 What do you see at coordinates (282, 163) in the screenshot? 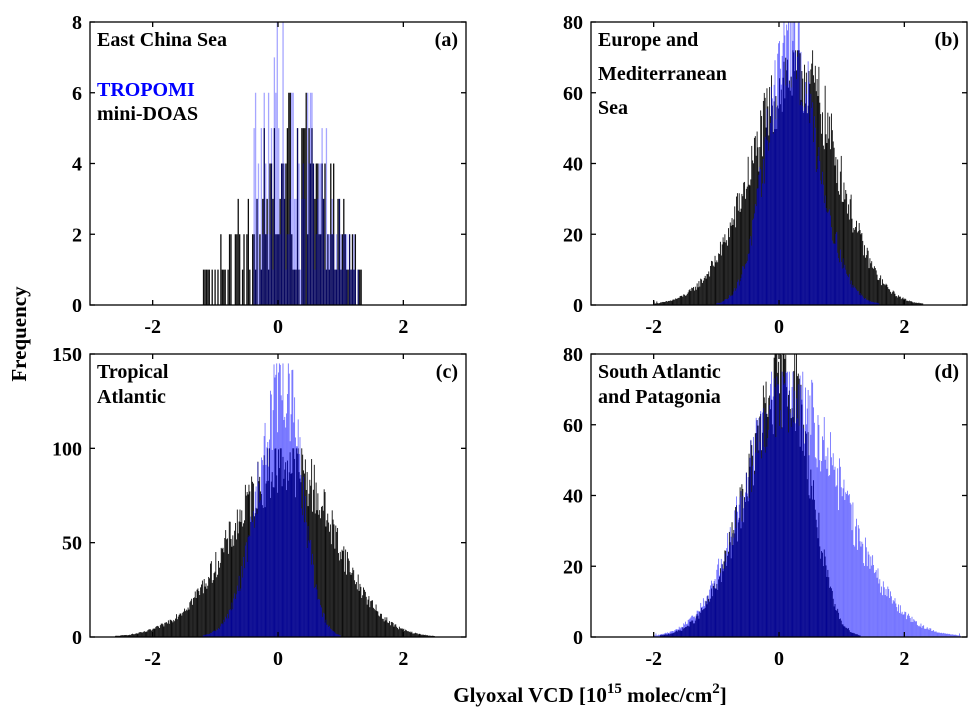
I see `bars` at bounding box center [282, 163].